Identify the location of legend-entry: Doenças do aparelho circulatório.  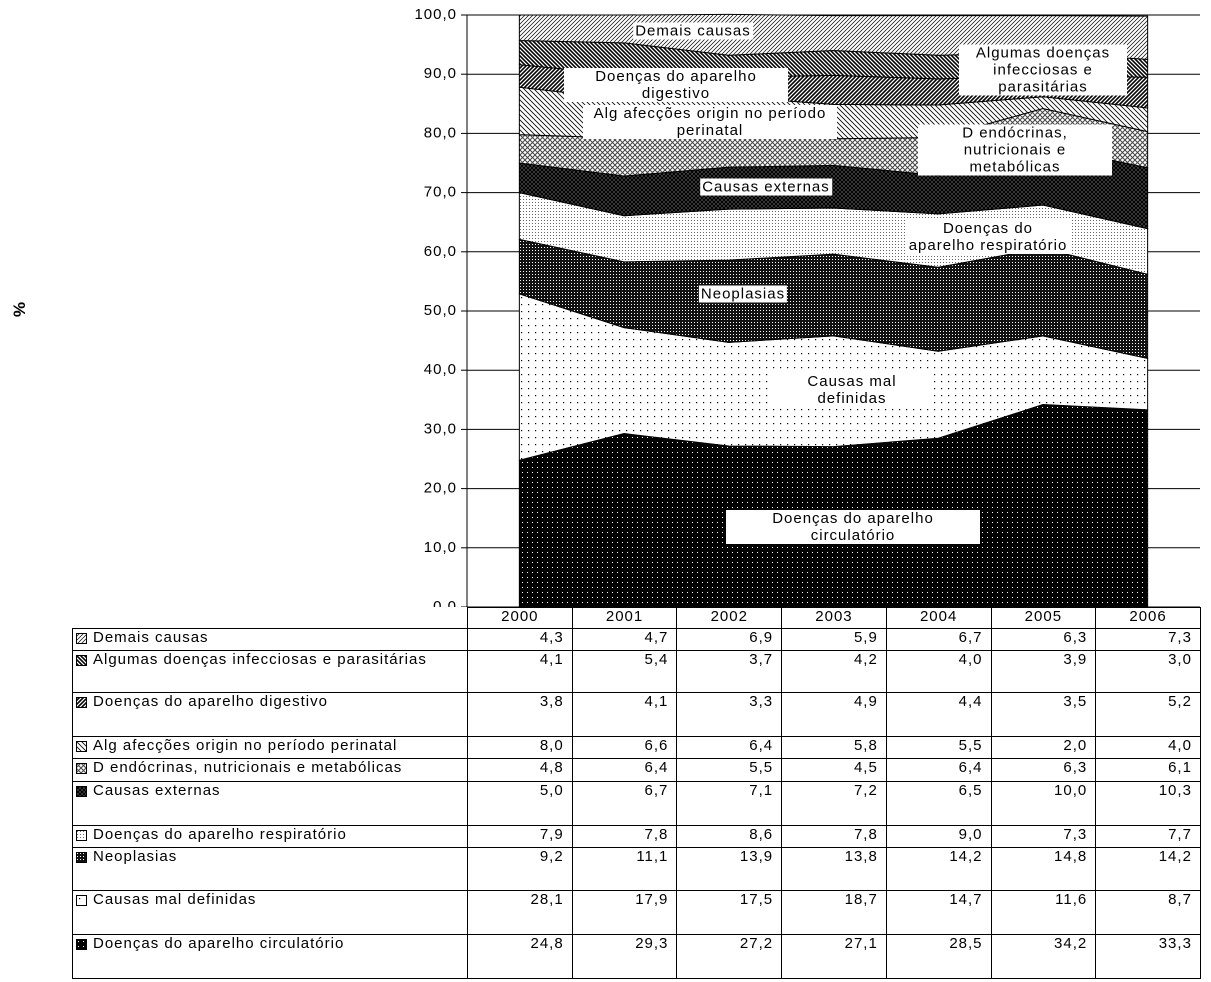
(219, 943).